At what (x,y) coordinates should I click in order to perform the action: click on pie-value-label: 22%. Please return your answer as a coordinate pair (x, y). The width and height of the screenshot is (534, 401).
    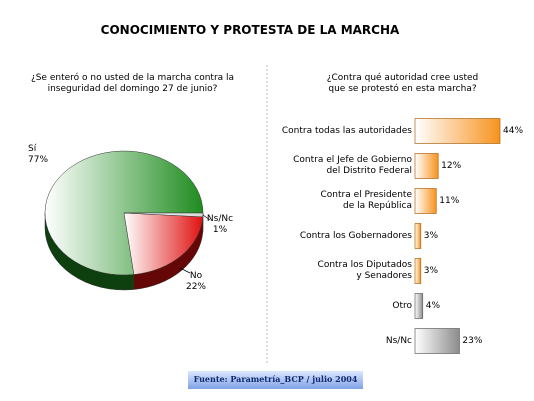
    Looking at the image, I should click on (195, 287).